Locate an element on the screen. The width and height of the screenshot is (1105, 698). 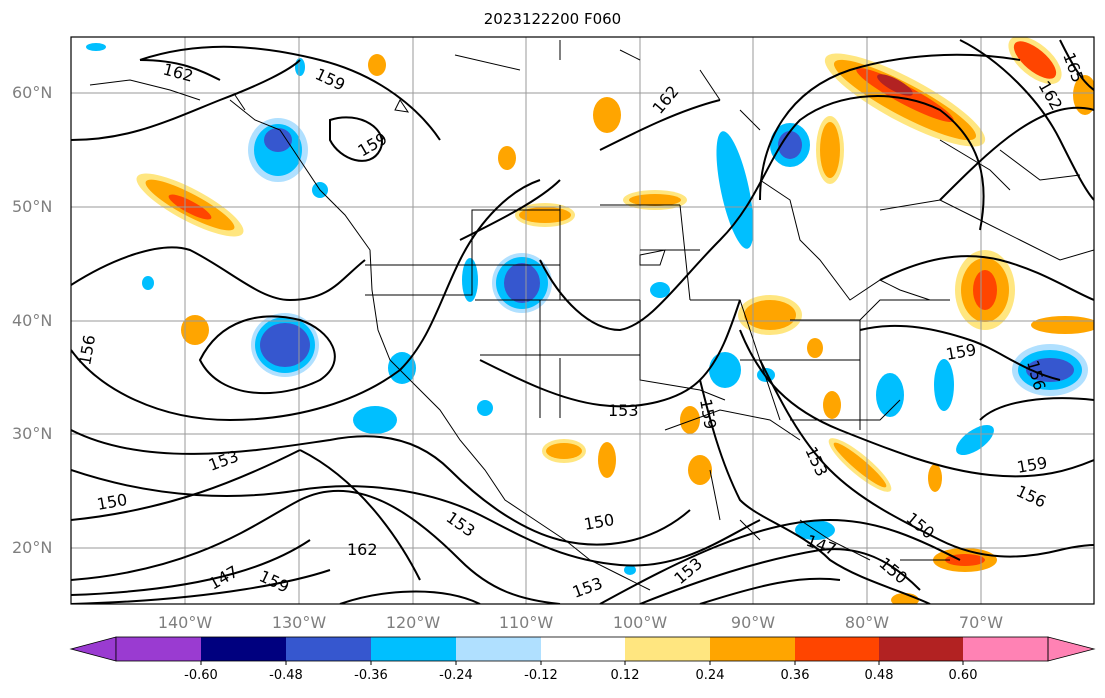
lon-label: 110°W is located at coordinates (526, 622).